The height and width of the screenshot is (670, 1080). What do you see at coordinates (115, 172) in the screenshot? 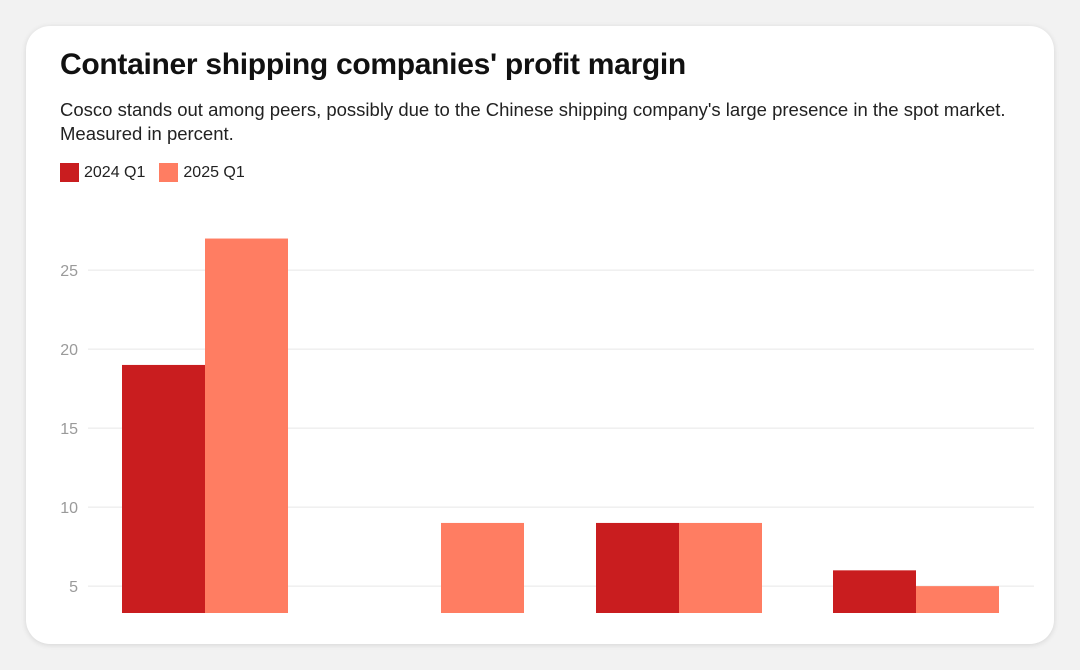
I see `legend-label-2024-q1: 2024 Q1` at bounding box center [115, 172].